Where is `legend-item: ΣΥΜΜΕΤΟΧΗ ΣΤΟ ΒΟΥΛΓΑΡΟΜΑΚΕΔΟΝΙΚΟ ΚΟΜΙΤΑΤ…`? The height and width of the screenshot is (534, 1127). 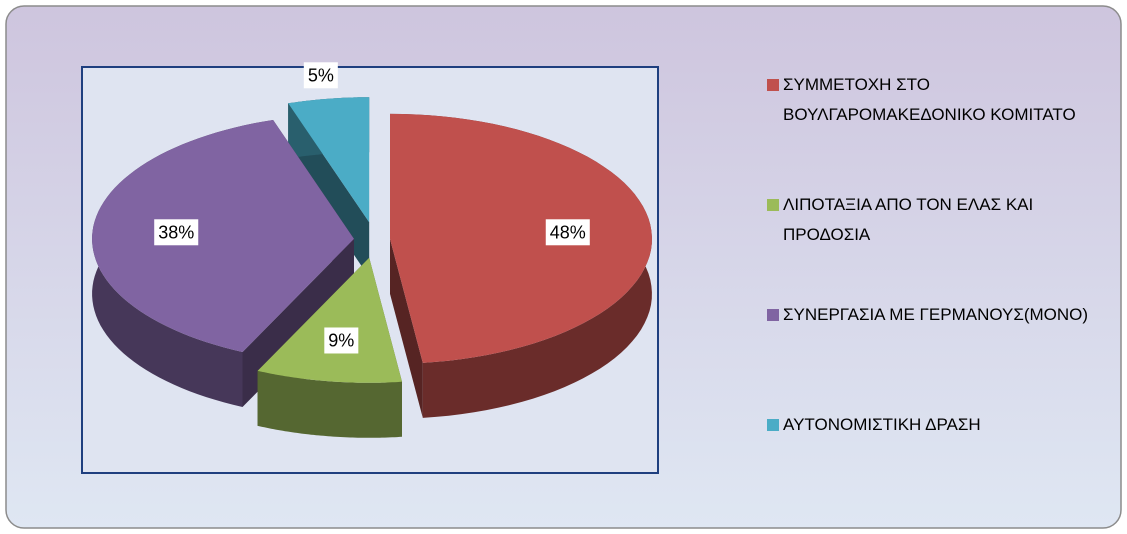 legend-item: ΣΥΜΜΕΤΟΧΗ ΣΤΟ ΒΟΥΛΓΑΡΟΜΑΚΕΔΟΝΙΚΟ ΚΟΜΙΤΑΤ… is located at coordinates (934, 100).